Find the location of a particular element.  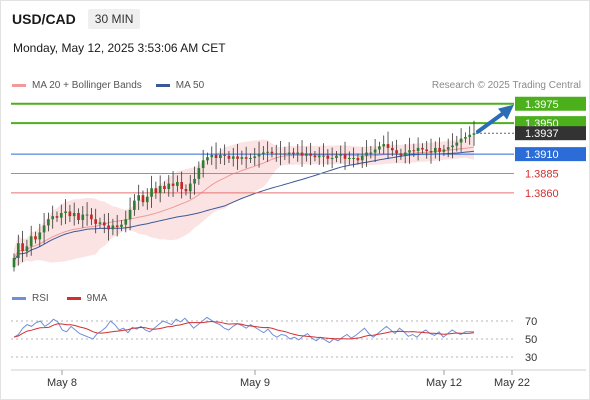

x-tick-label: May 8 is located at coordinates (62, 383).